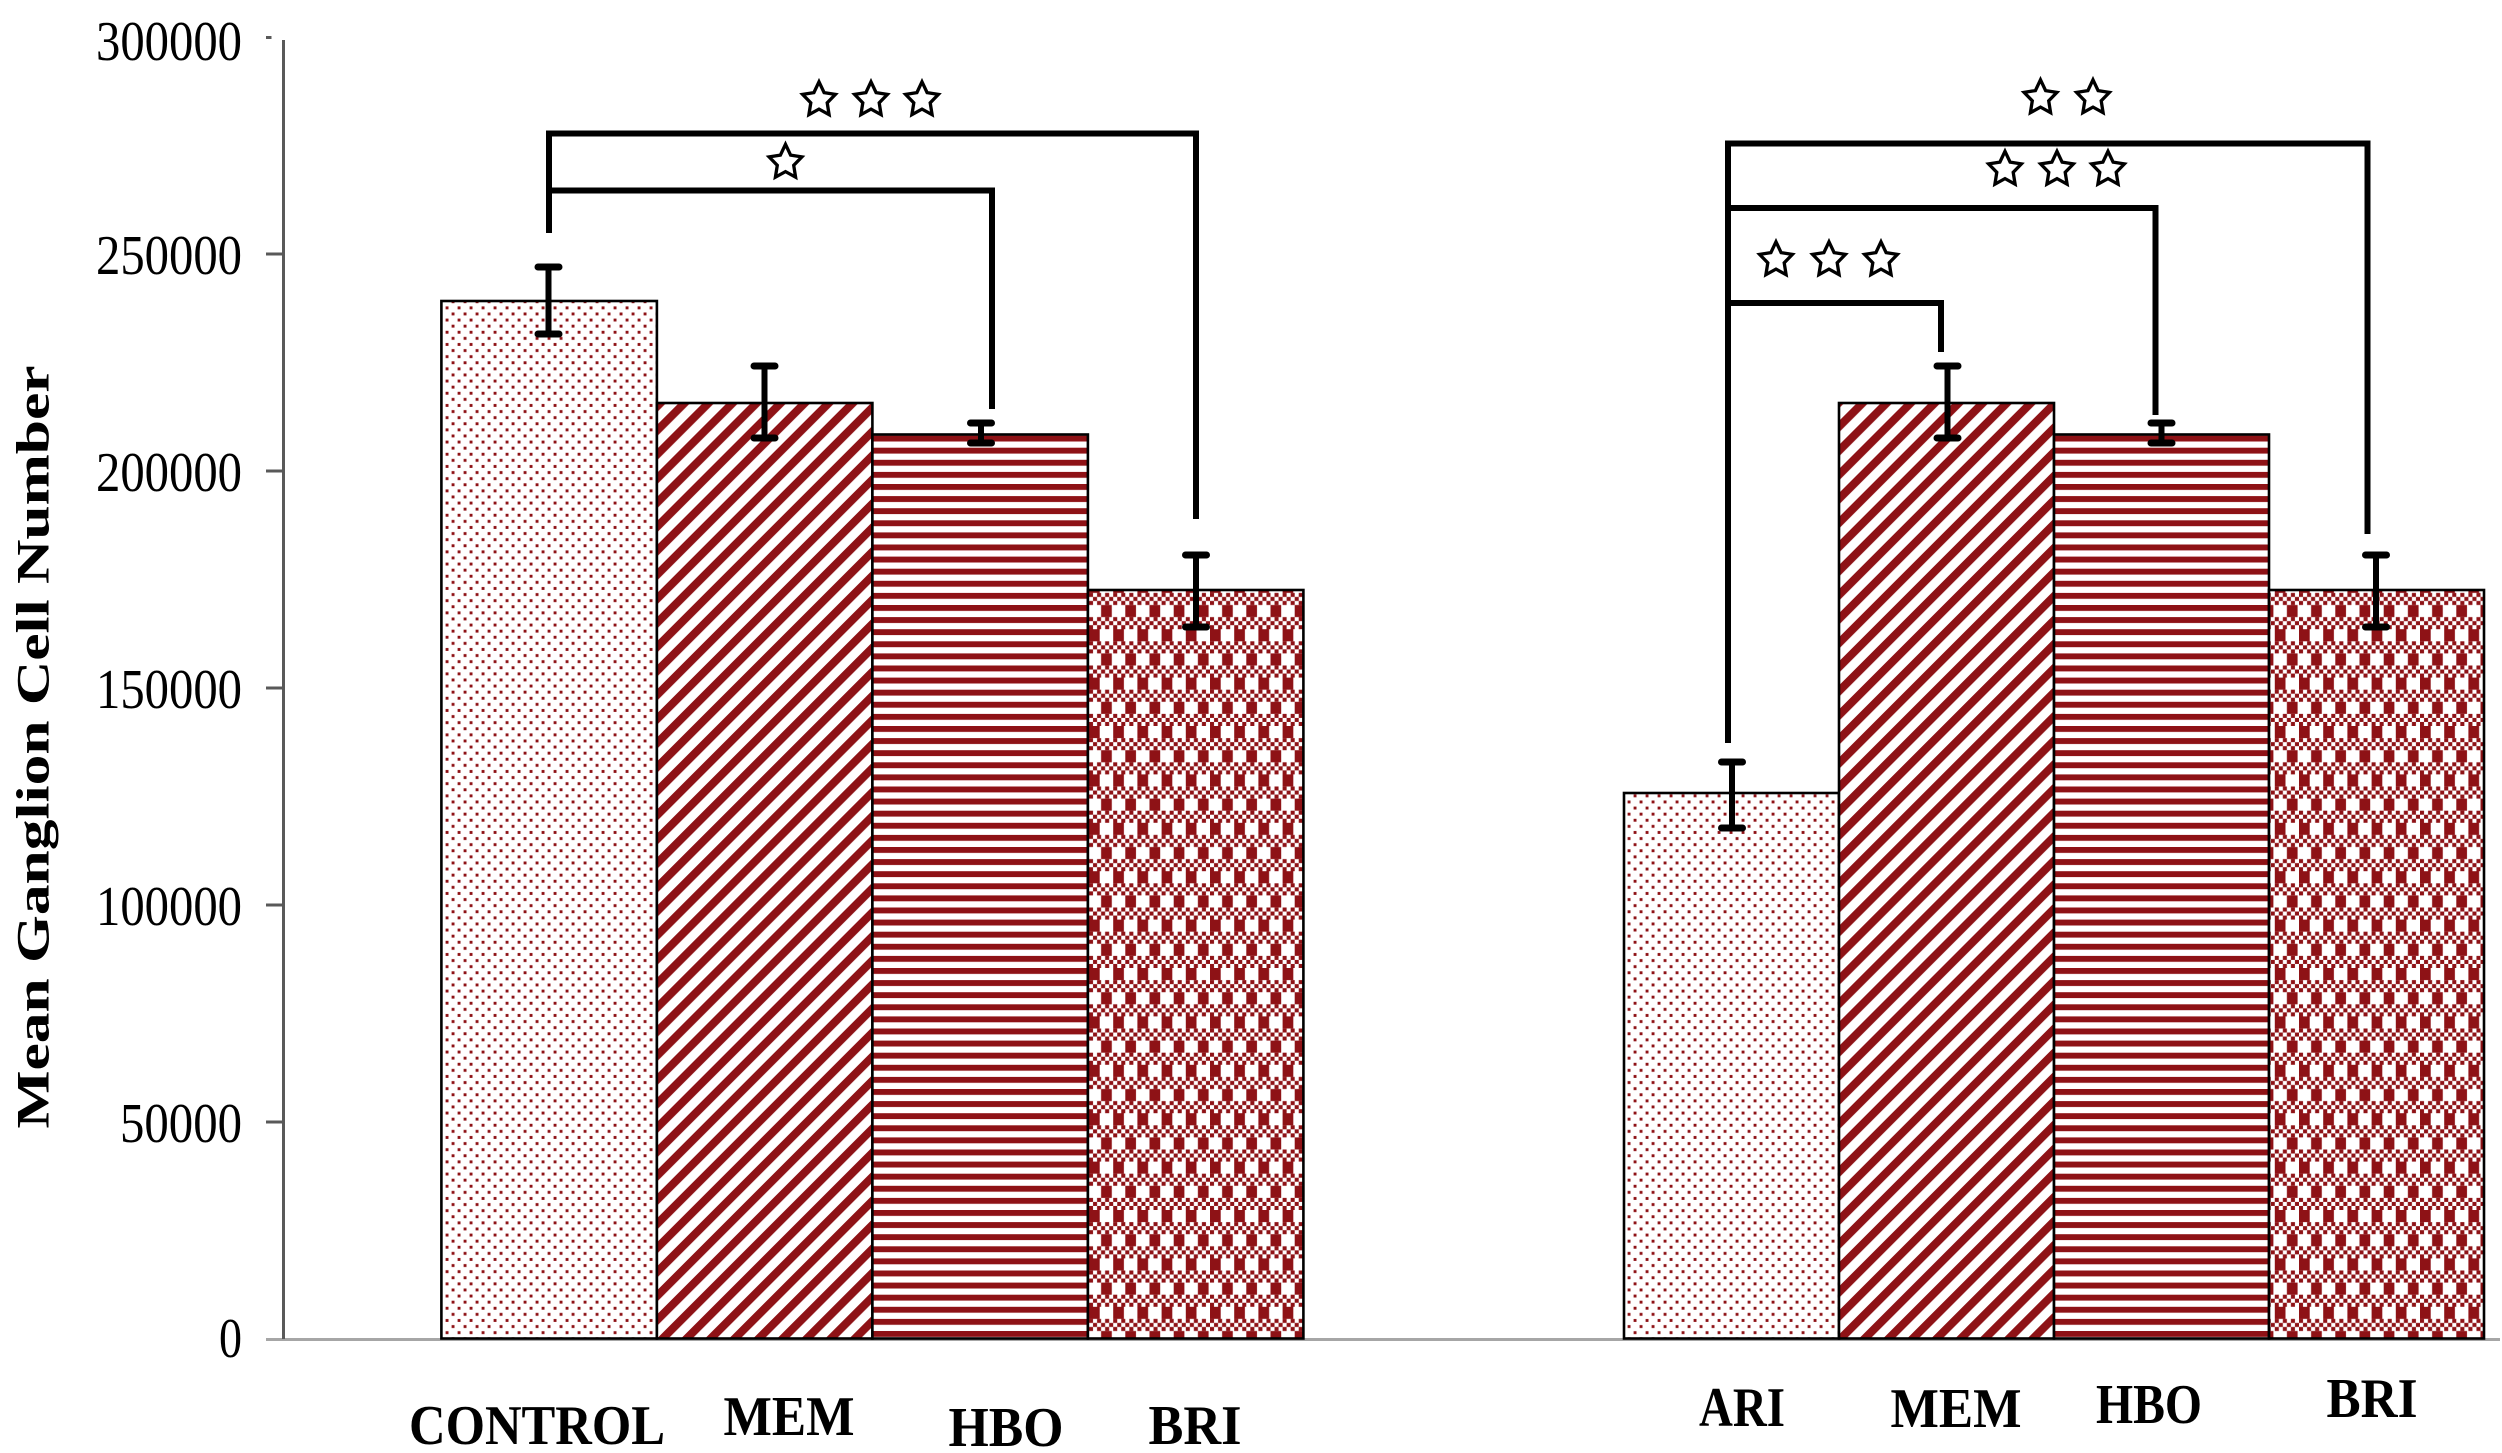 This screenshot has height=1453, width=2502. Describe the element at coordinates (1742, 1408) in the screenshot. I see `svg-text: ARI` at that location.